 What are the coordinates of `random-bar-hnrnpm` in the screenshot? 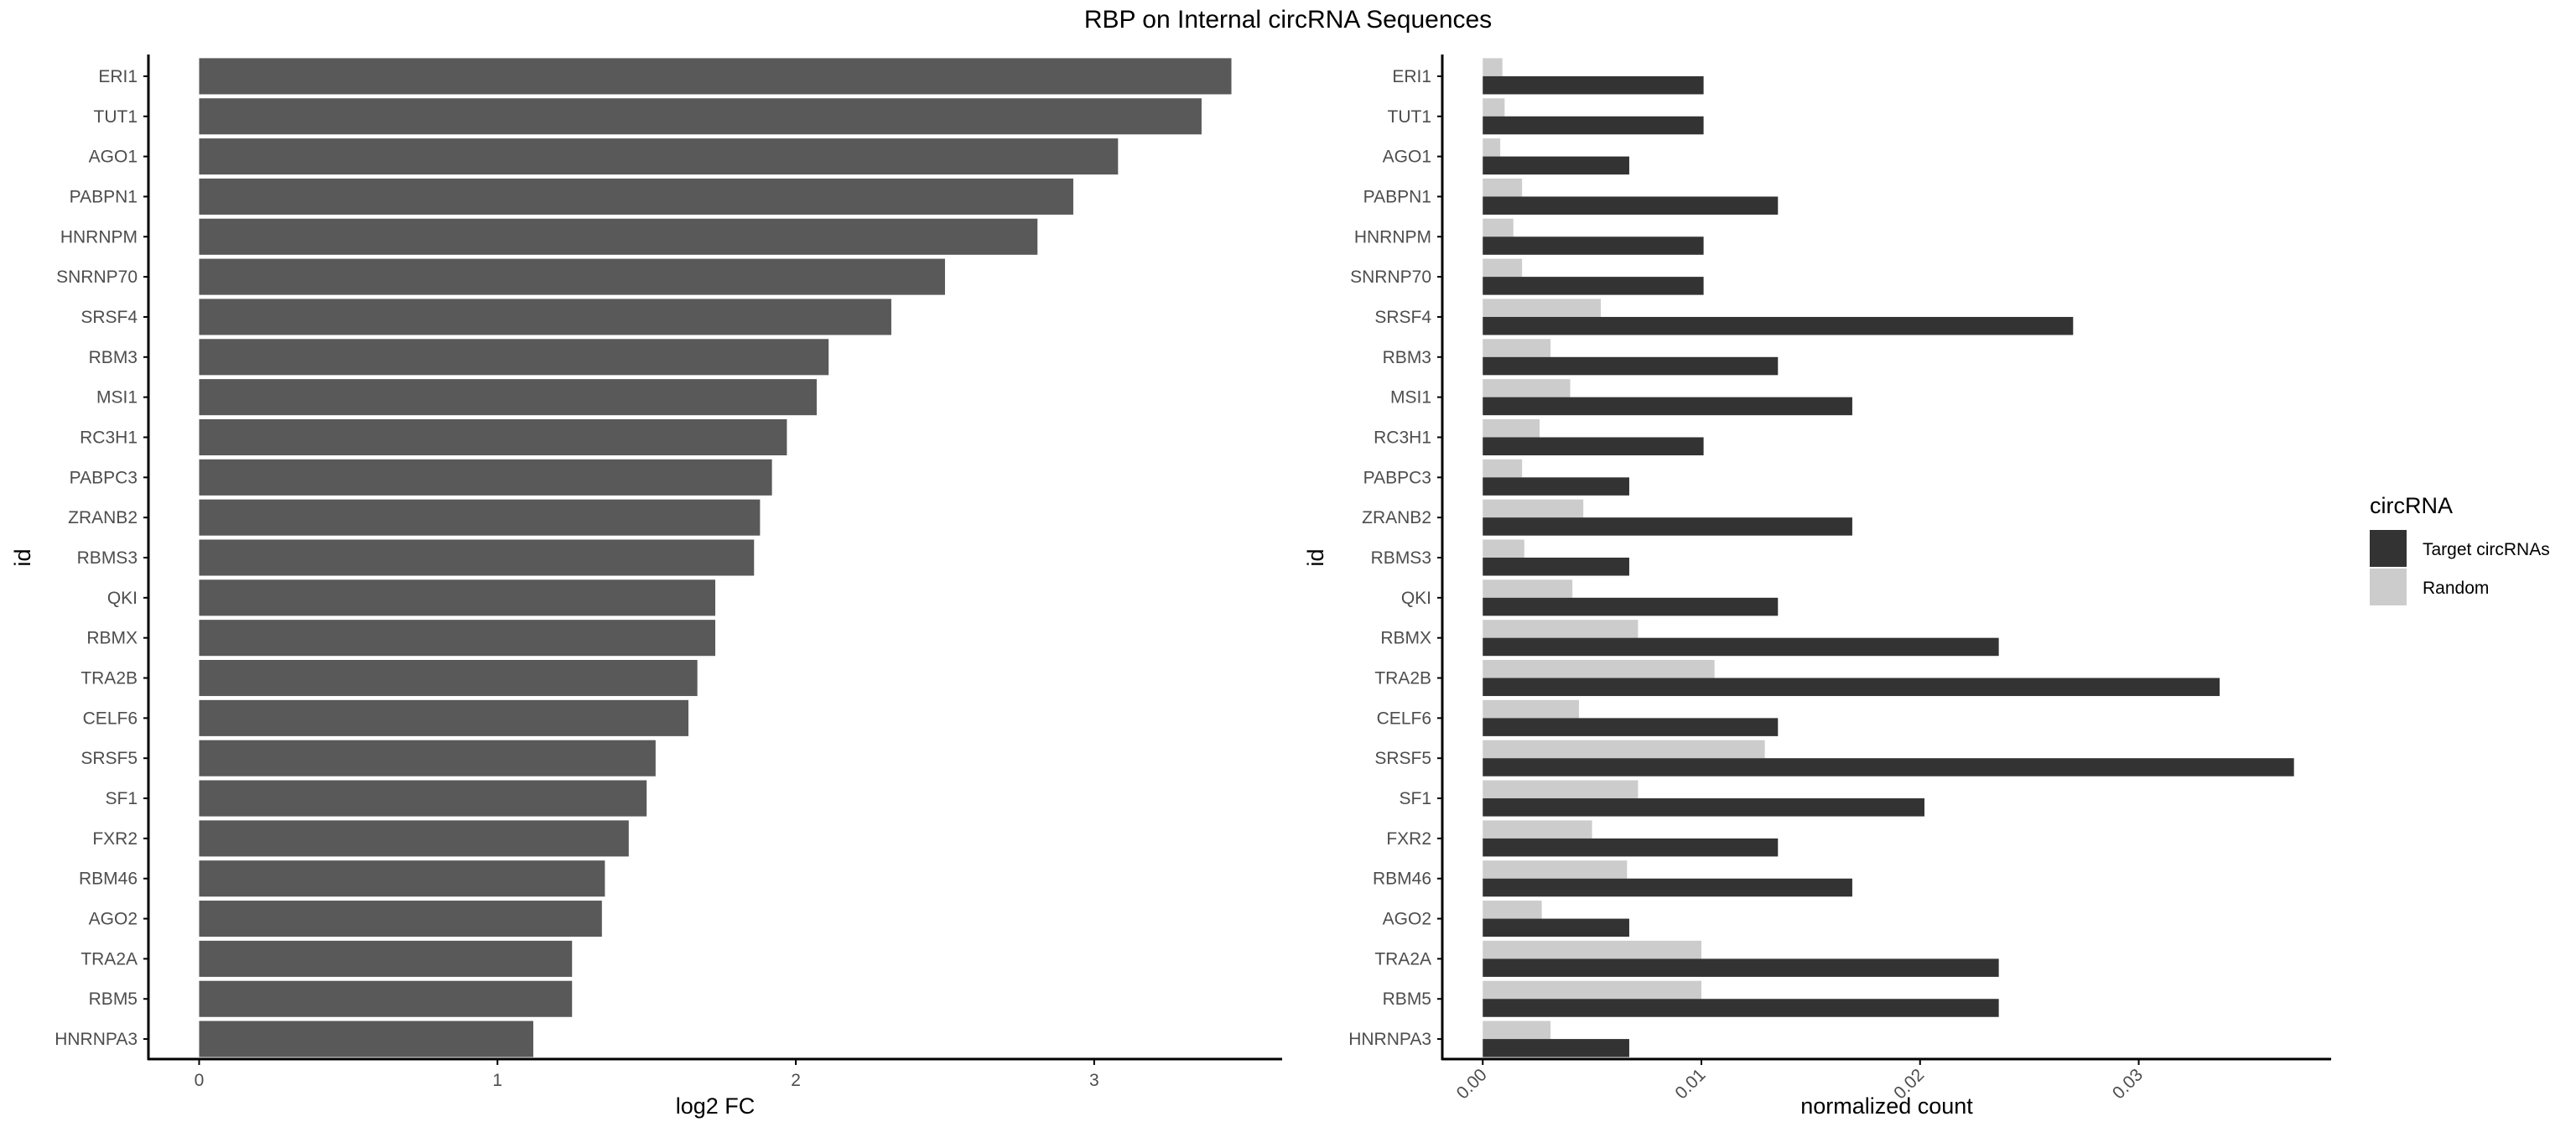 It's located at (1498, 227).